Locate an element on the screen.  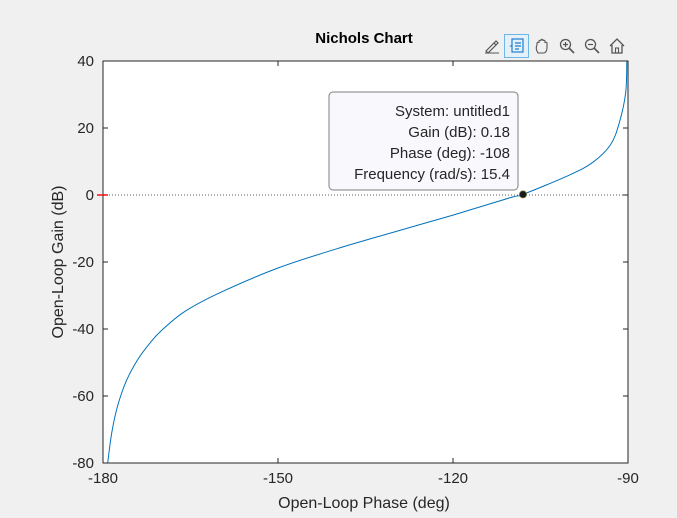
y-tick-label: 40 is located at coordinates (85, 61).